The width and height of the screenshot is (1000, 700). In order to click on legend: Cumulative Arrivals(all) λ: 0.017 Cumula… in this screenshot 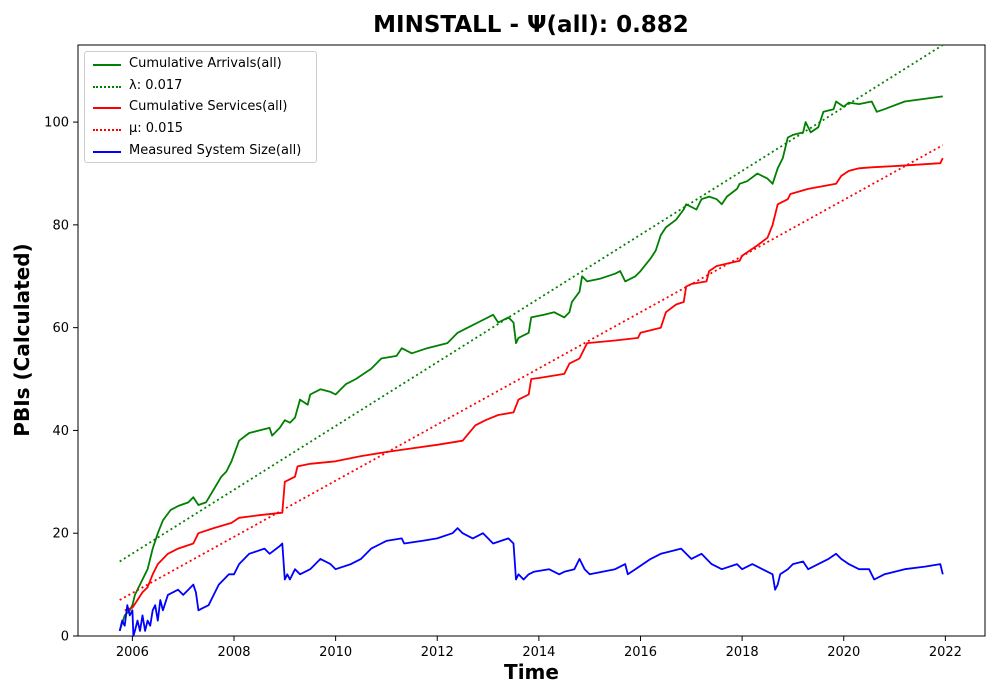, I will do `click(200, 107)`.